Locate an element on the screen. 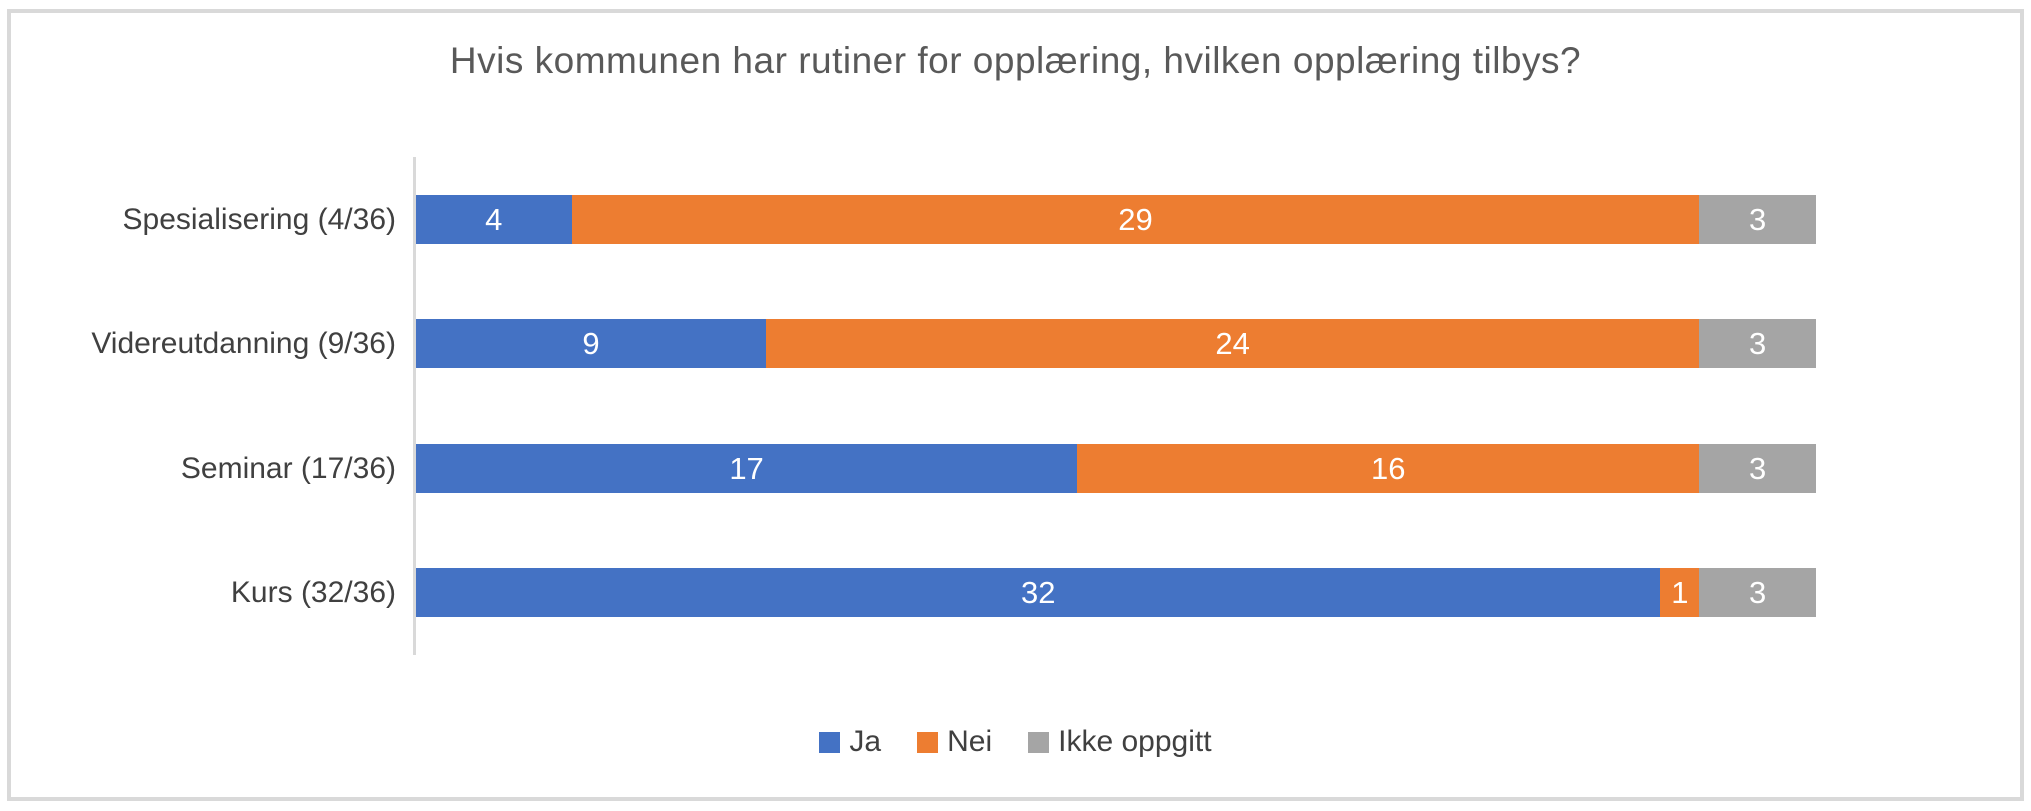  category-label: Spesialisering (4/36) is located at coordinates (259, 219).